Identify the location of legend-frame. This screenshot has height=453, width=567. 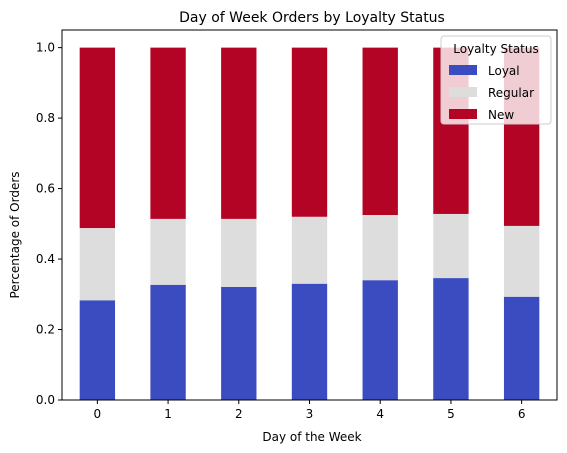
(496, 80).